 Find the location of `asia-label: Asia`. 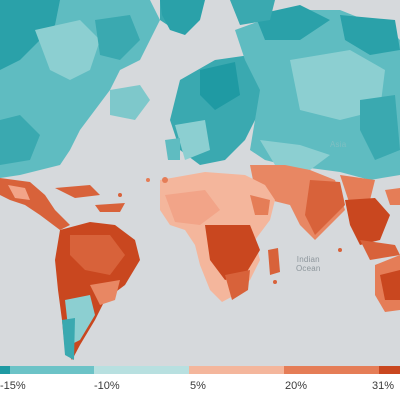

asia-label: Asia is located at coordinates (338, 144).